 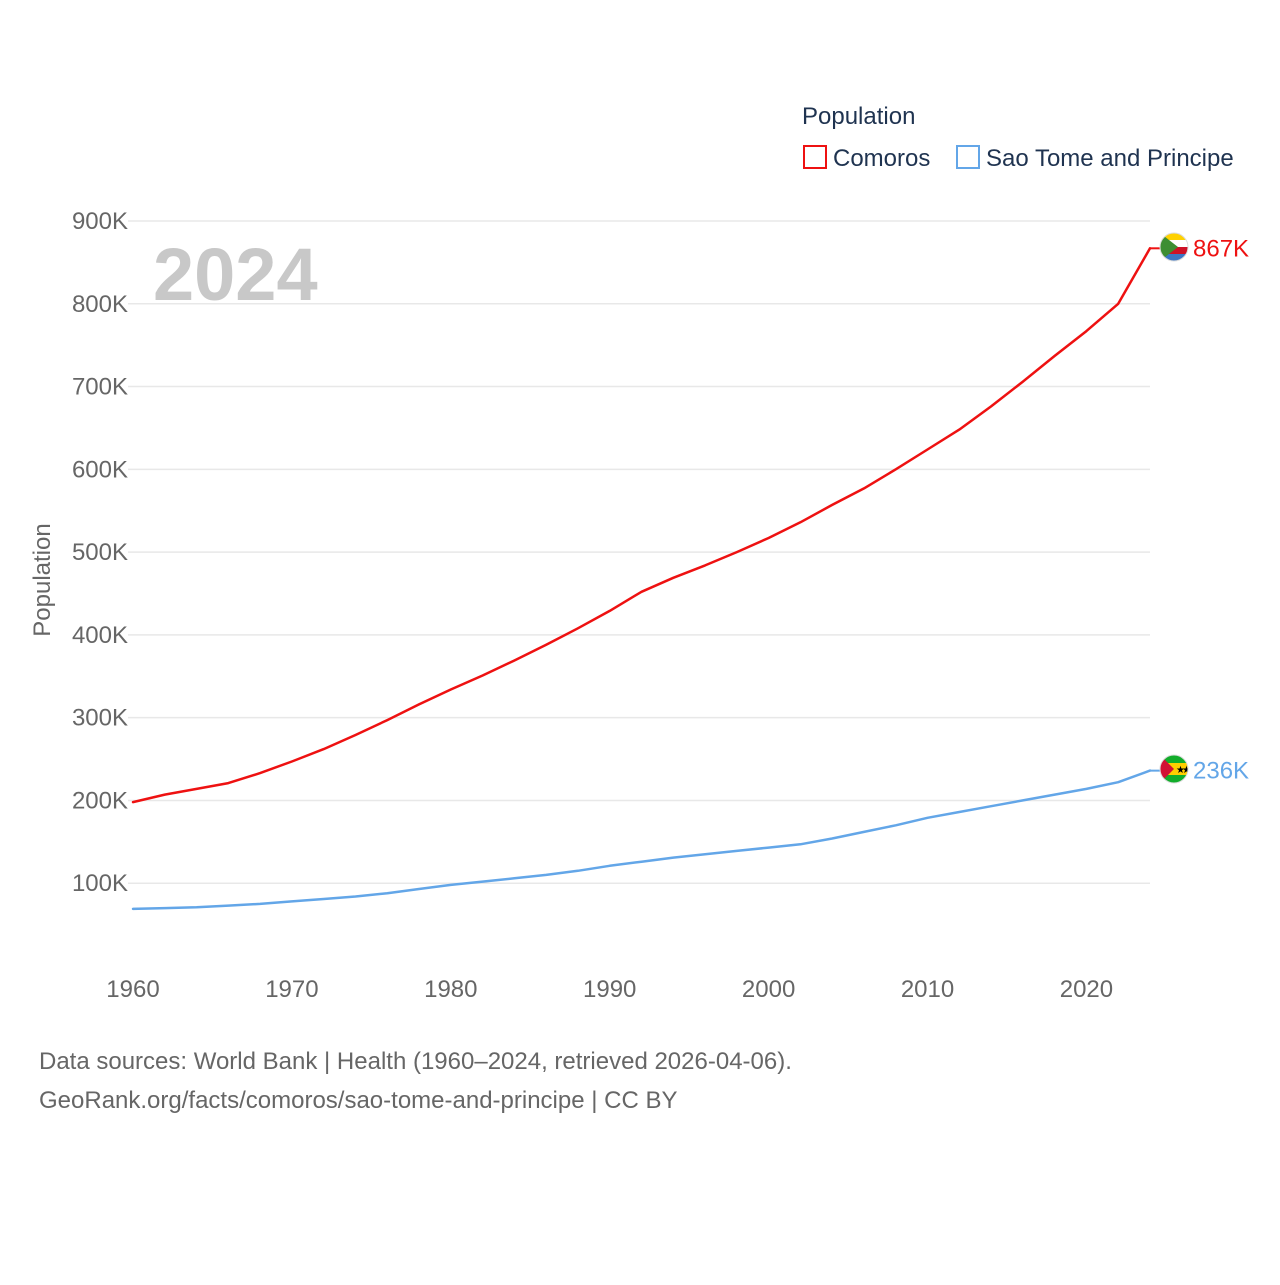 What do you see at coordinates (100, 883) in the screenshot?
I see `y-tick-label-100K: 100K` at bounding box center [100, 883].